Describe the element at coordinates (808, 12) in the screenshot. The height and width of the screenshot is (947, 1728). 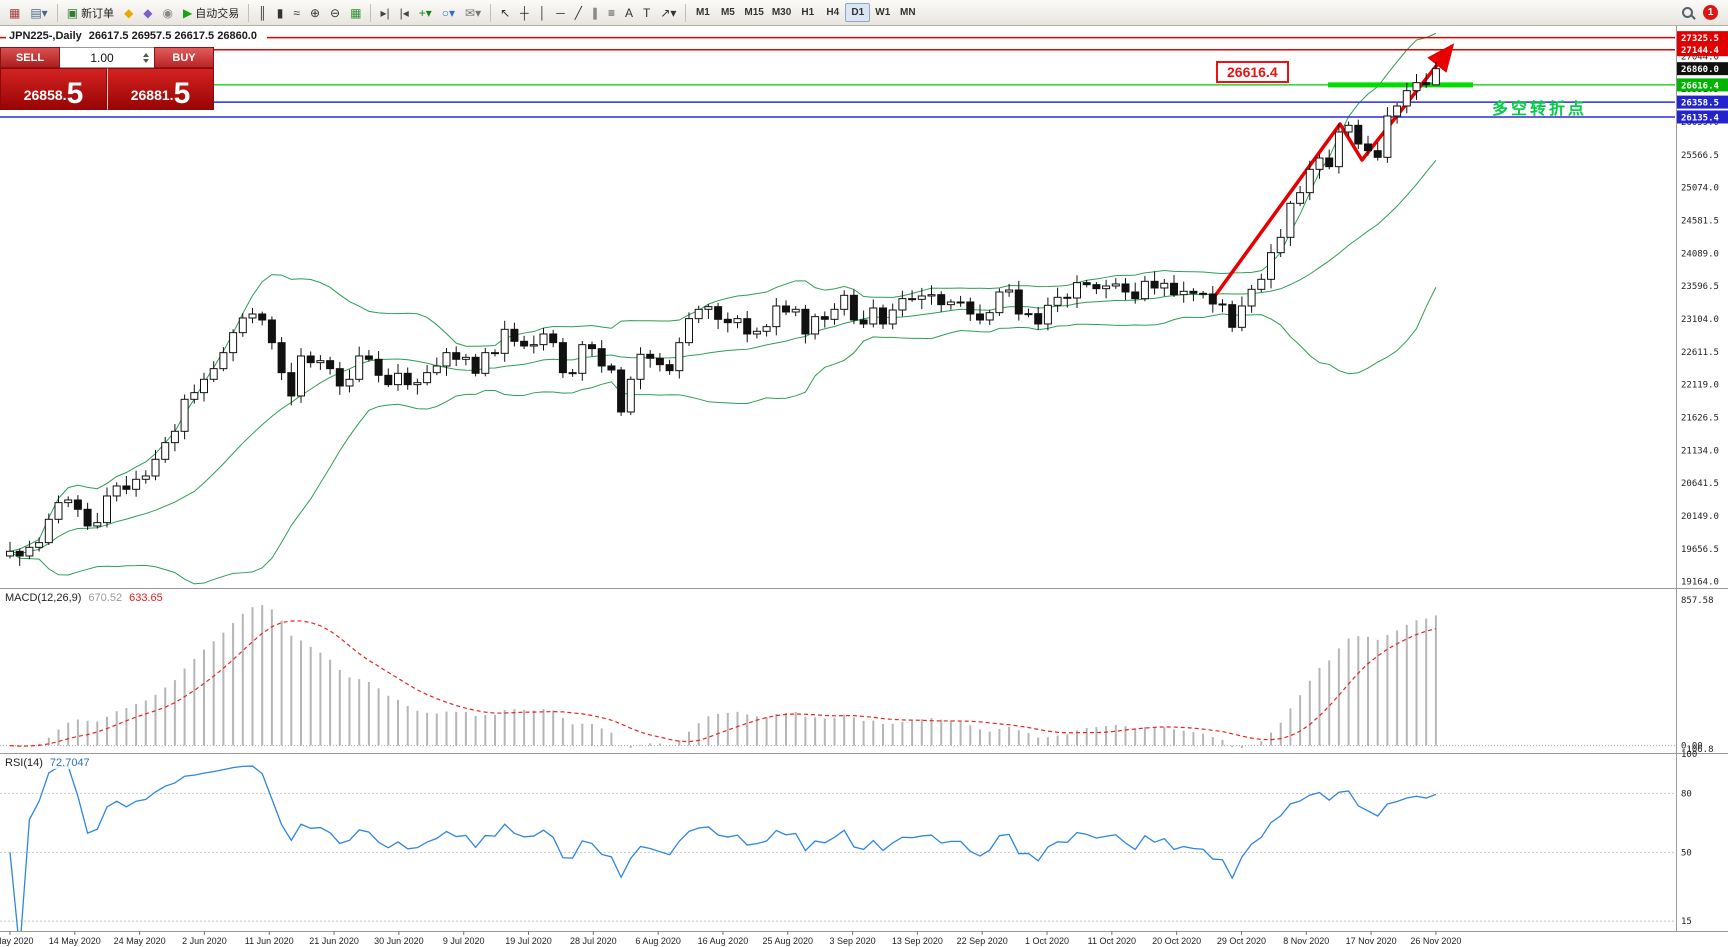
I see `timeframe-h1: H1` at that location.